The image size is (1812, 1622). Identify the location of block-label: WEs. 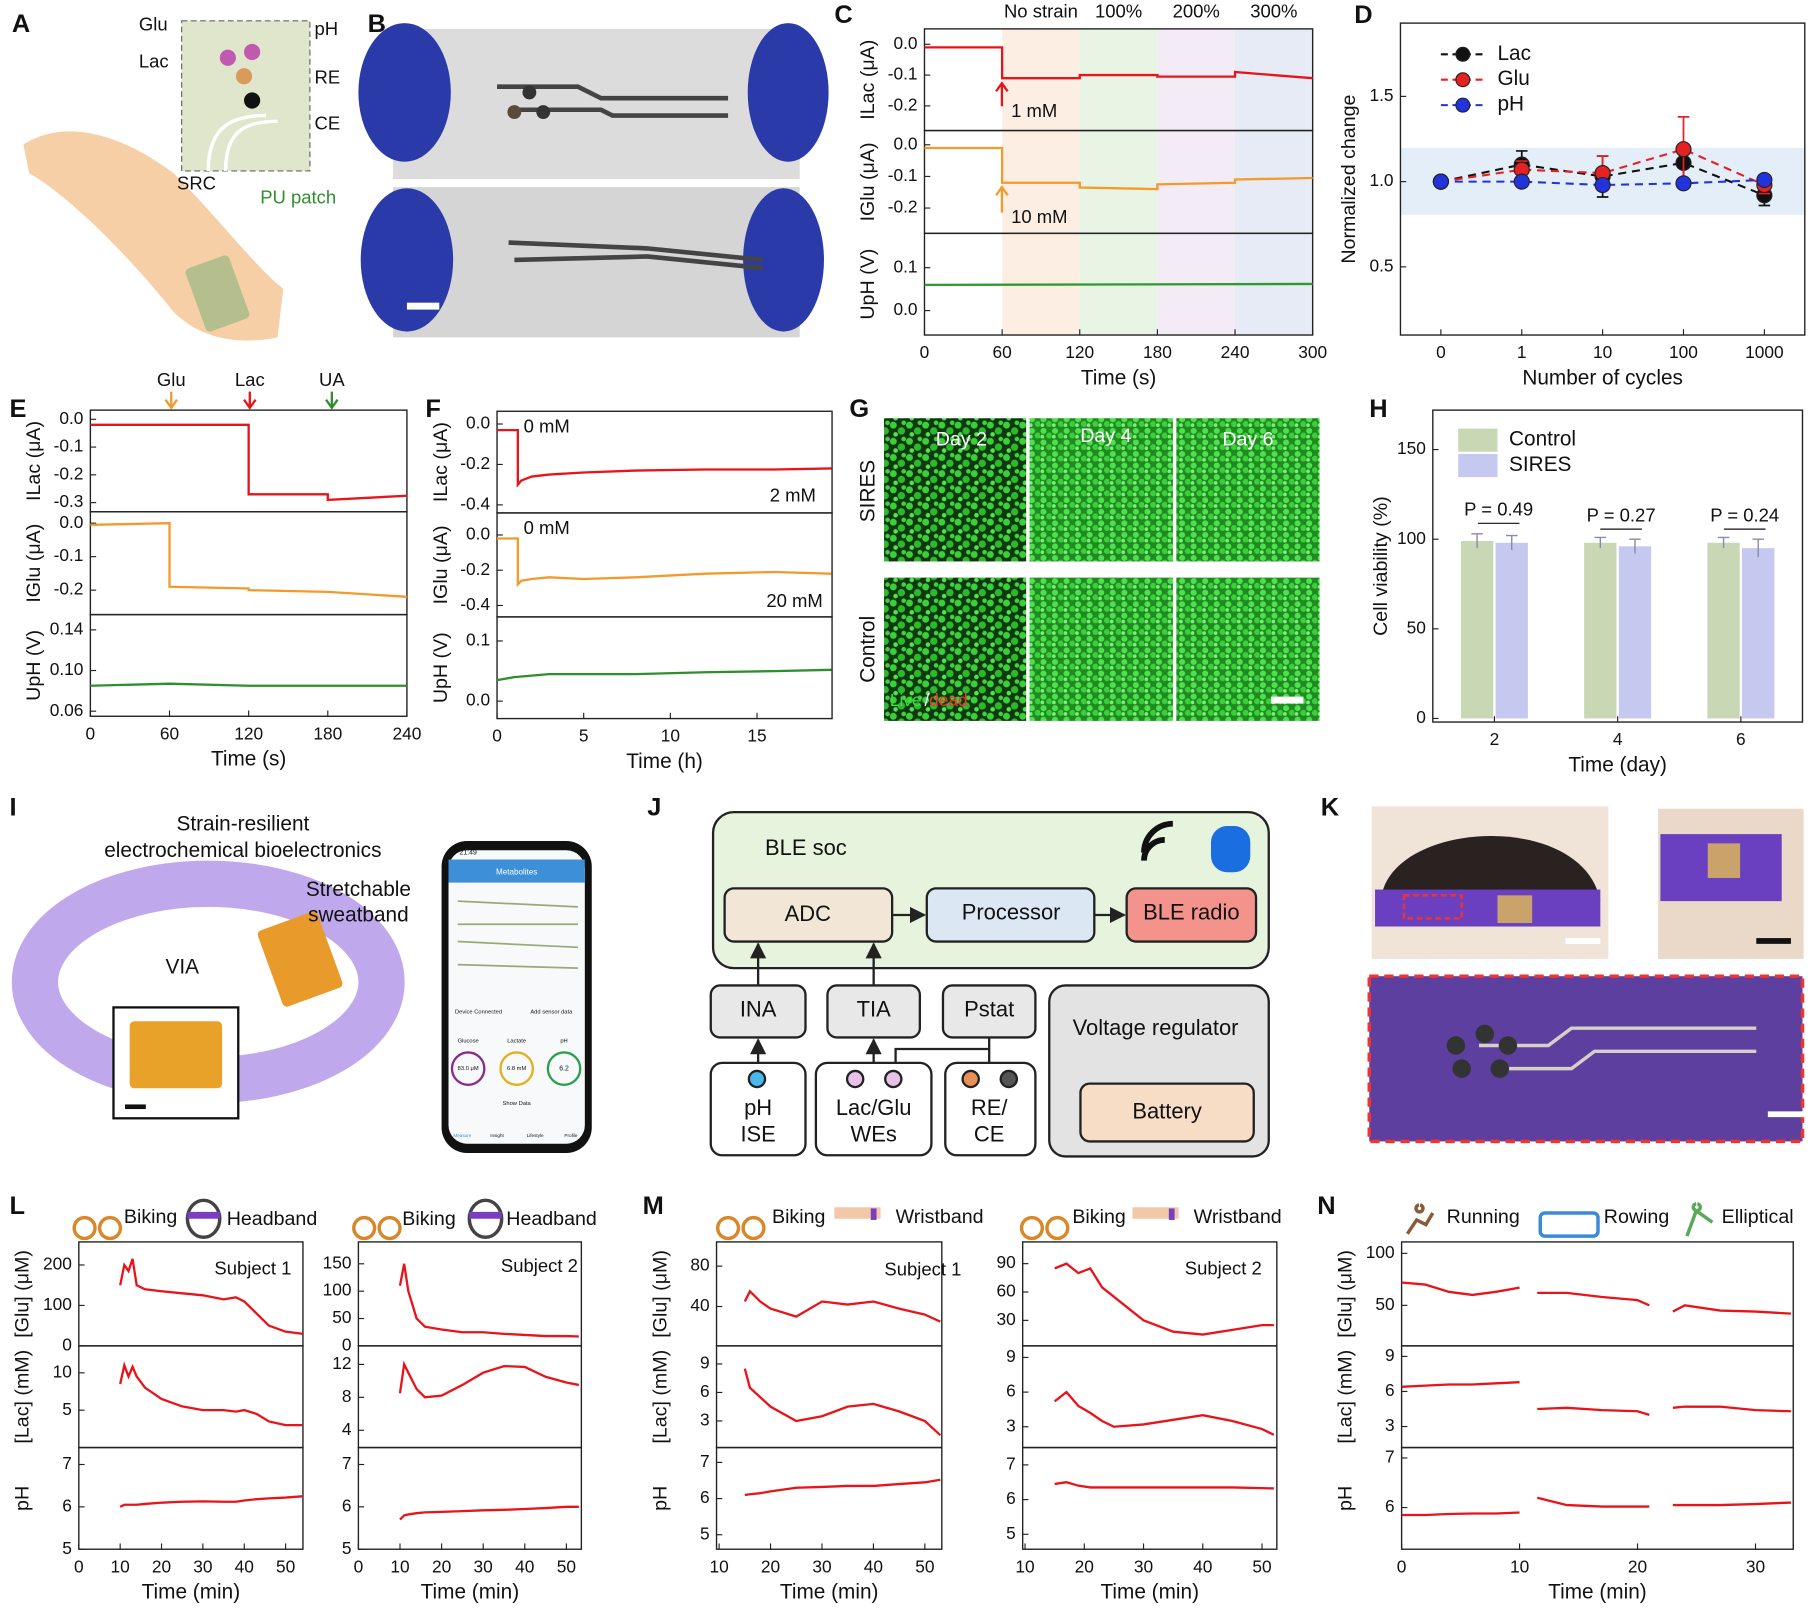
(873, 1133).